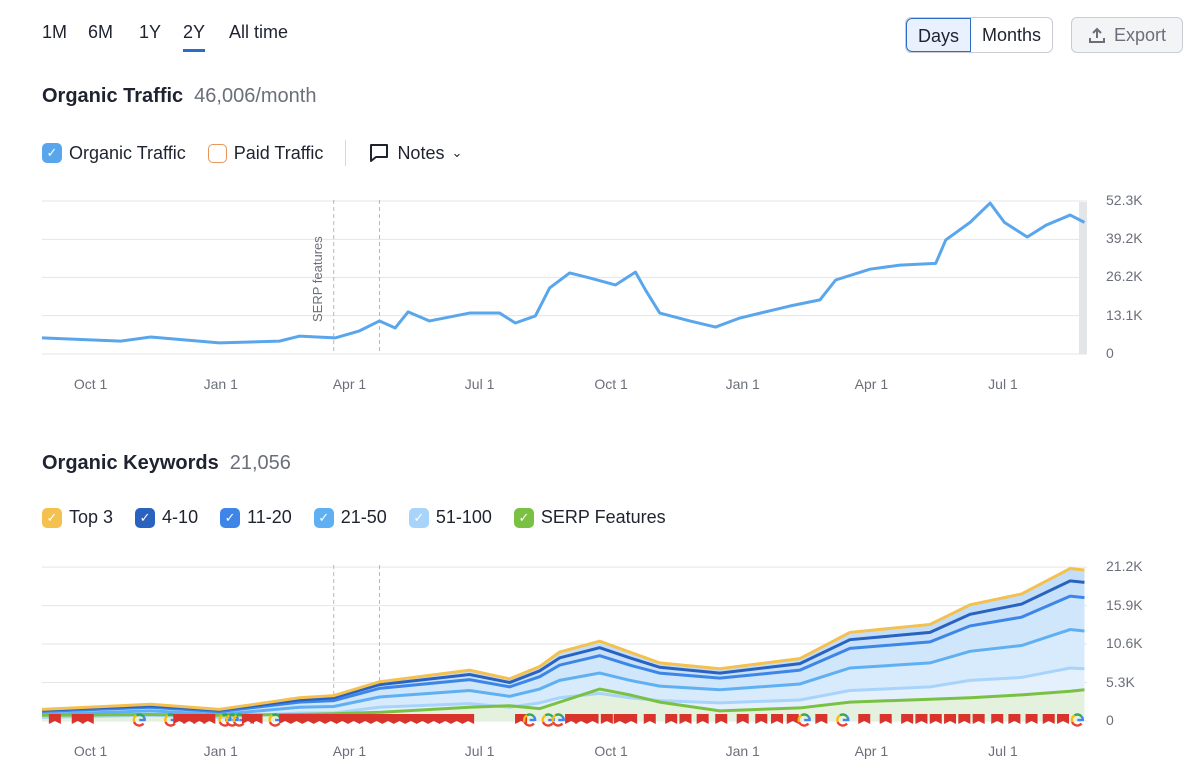 The height and width of the screenshot is (769, 1200). What do you see at coordinates (1120, 681) in the screenshot?
I see `y-tick-label: 5.3K` at bounding box center [1120, 681].